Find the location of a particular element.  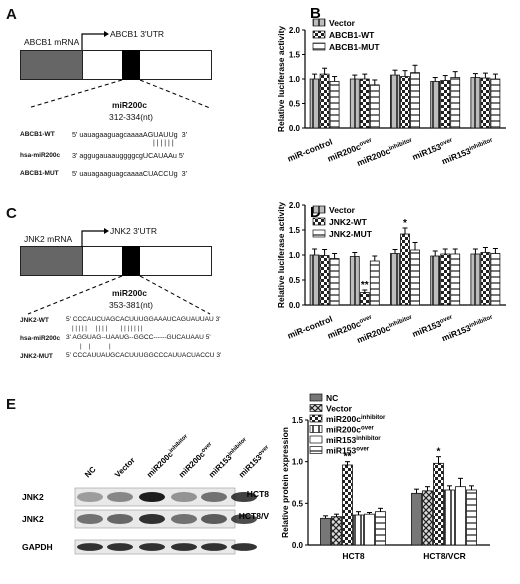

binding-site-a is located at coordinates (131, 65).